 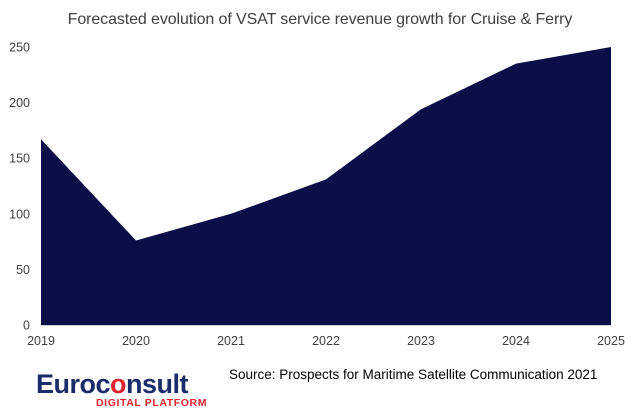 I want to click on x-tick-label: 2022, so click(x=326, y=341).